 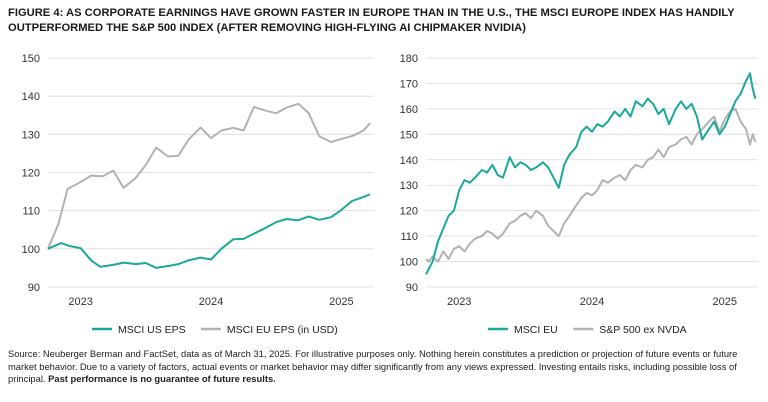 What do you see at coordinates (409, 59) in the screenshot?
I see `y-tick-label: 180` at bounding box center [409, 59].